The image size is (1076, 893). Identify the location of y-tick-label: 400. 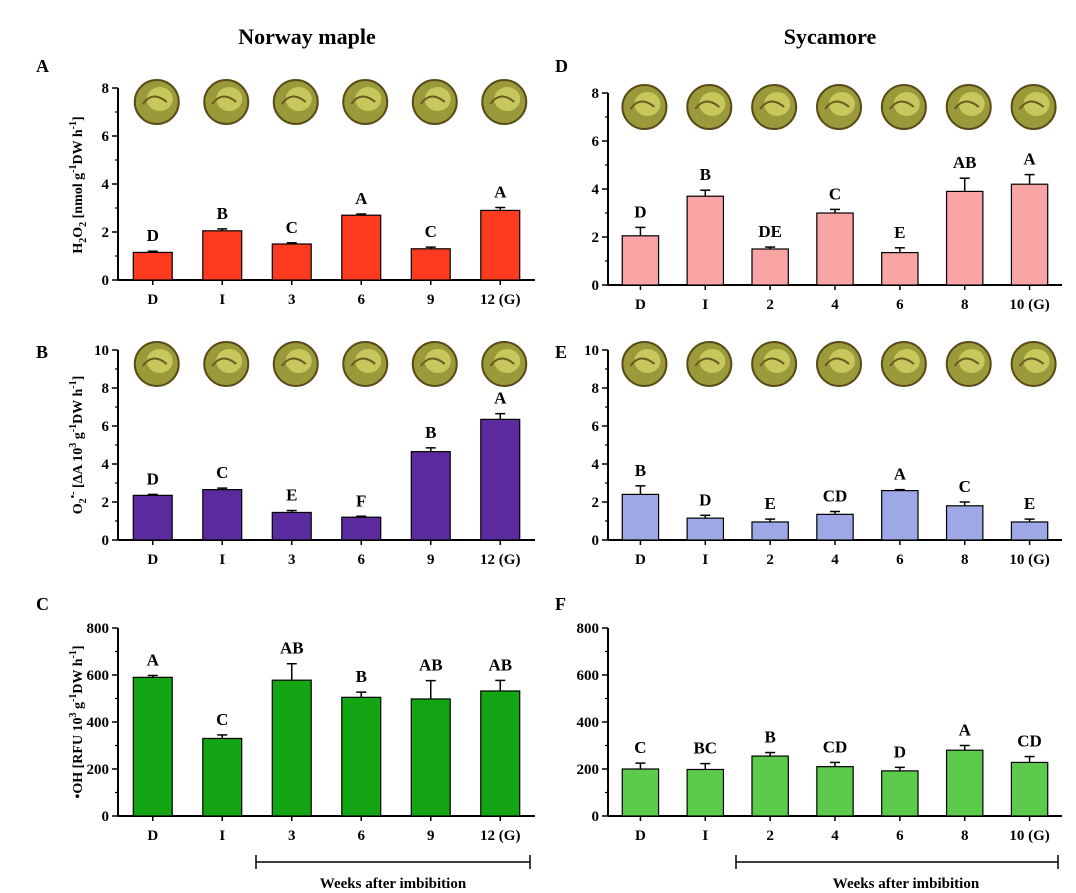
(588, 723).